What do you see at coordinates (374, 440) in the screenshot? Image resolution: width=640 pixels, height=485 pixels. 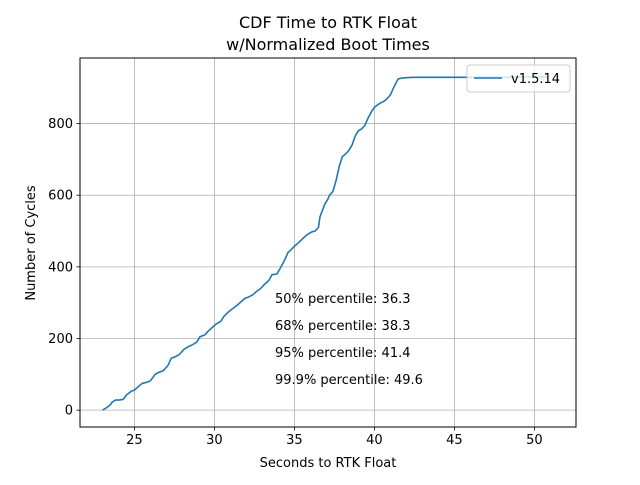 I see `x-tick-label: 40` at bounding box center [374, 440].